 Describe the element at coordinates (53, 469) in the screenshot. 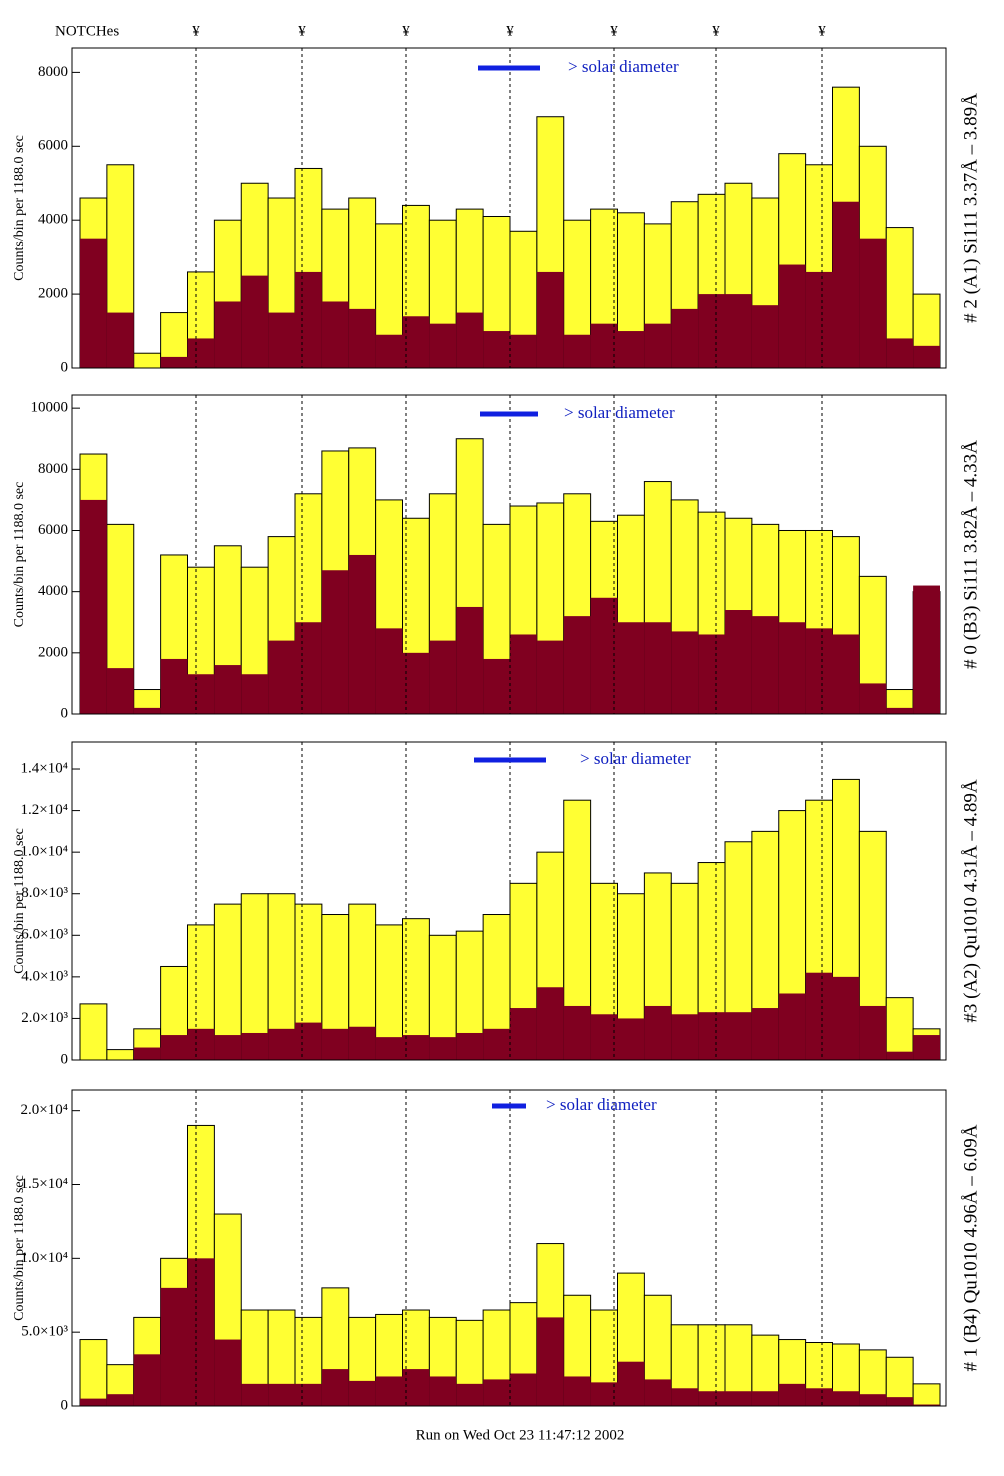

I see `y-tick-label: 8000` at that location.